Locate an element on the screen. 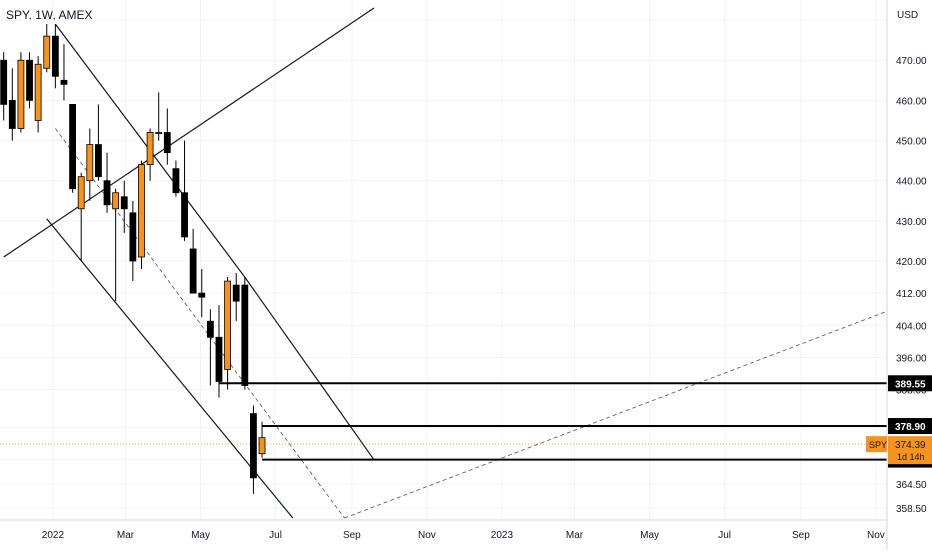  currency-label: USD is located at coordinates (907, 15).